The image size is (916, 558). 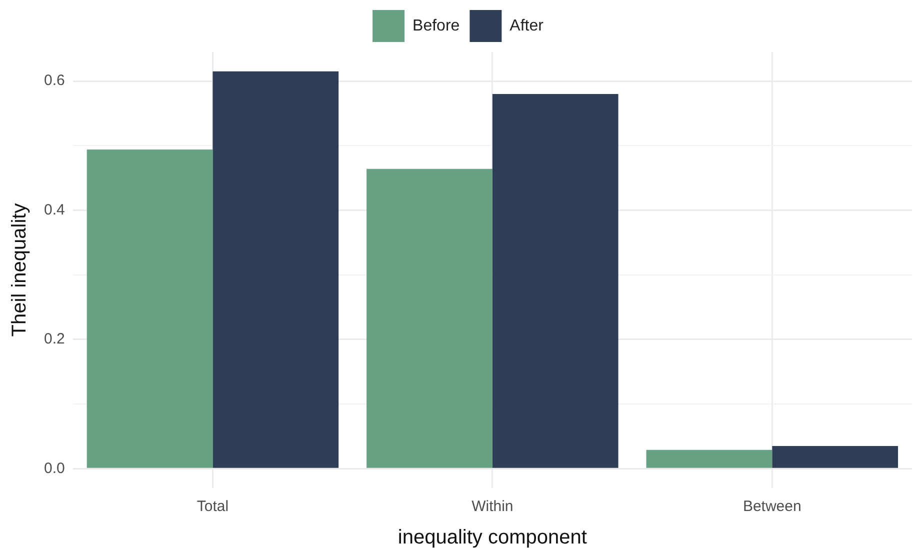 I want to click on y-tick-label: 0.0, so click(x=54, y=468).